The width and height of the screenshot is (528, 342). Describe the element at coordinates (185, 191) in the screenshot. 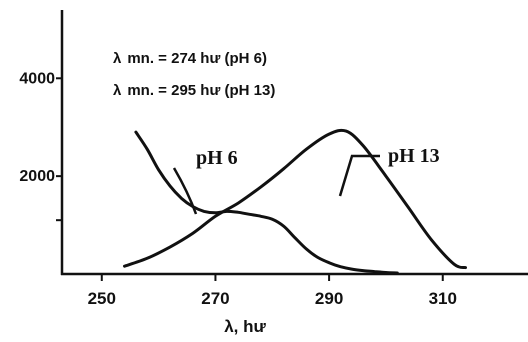

I see `leader-line-ph6` at that location.